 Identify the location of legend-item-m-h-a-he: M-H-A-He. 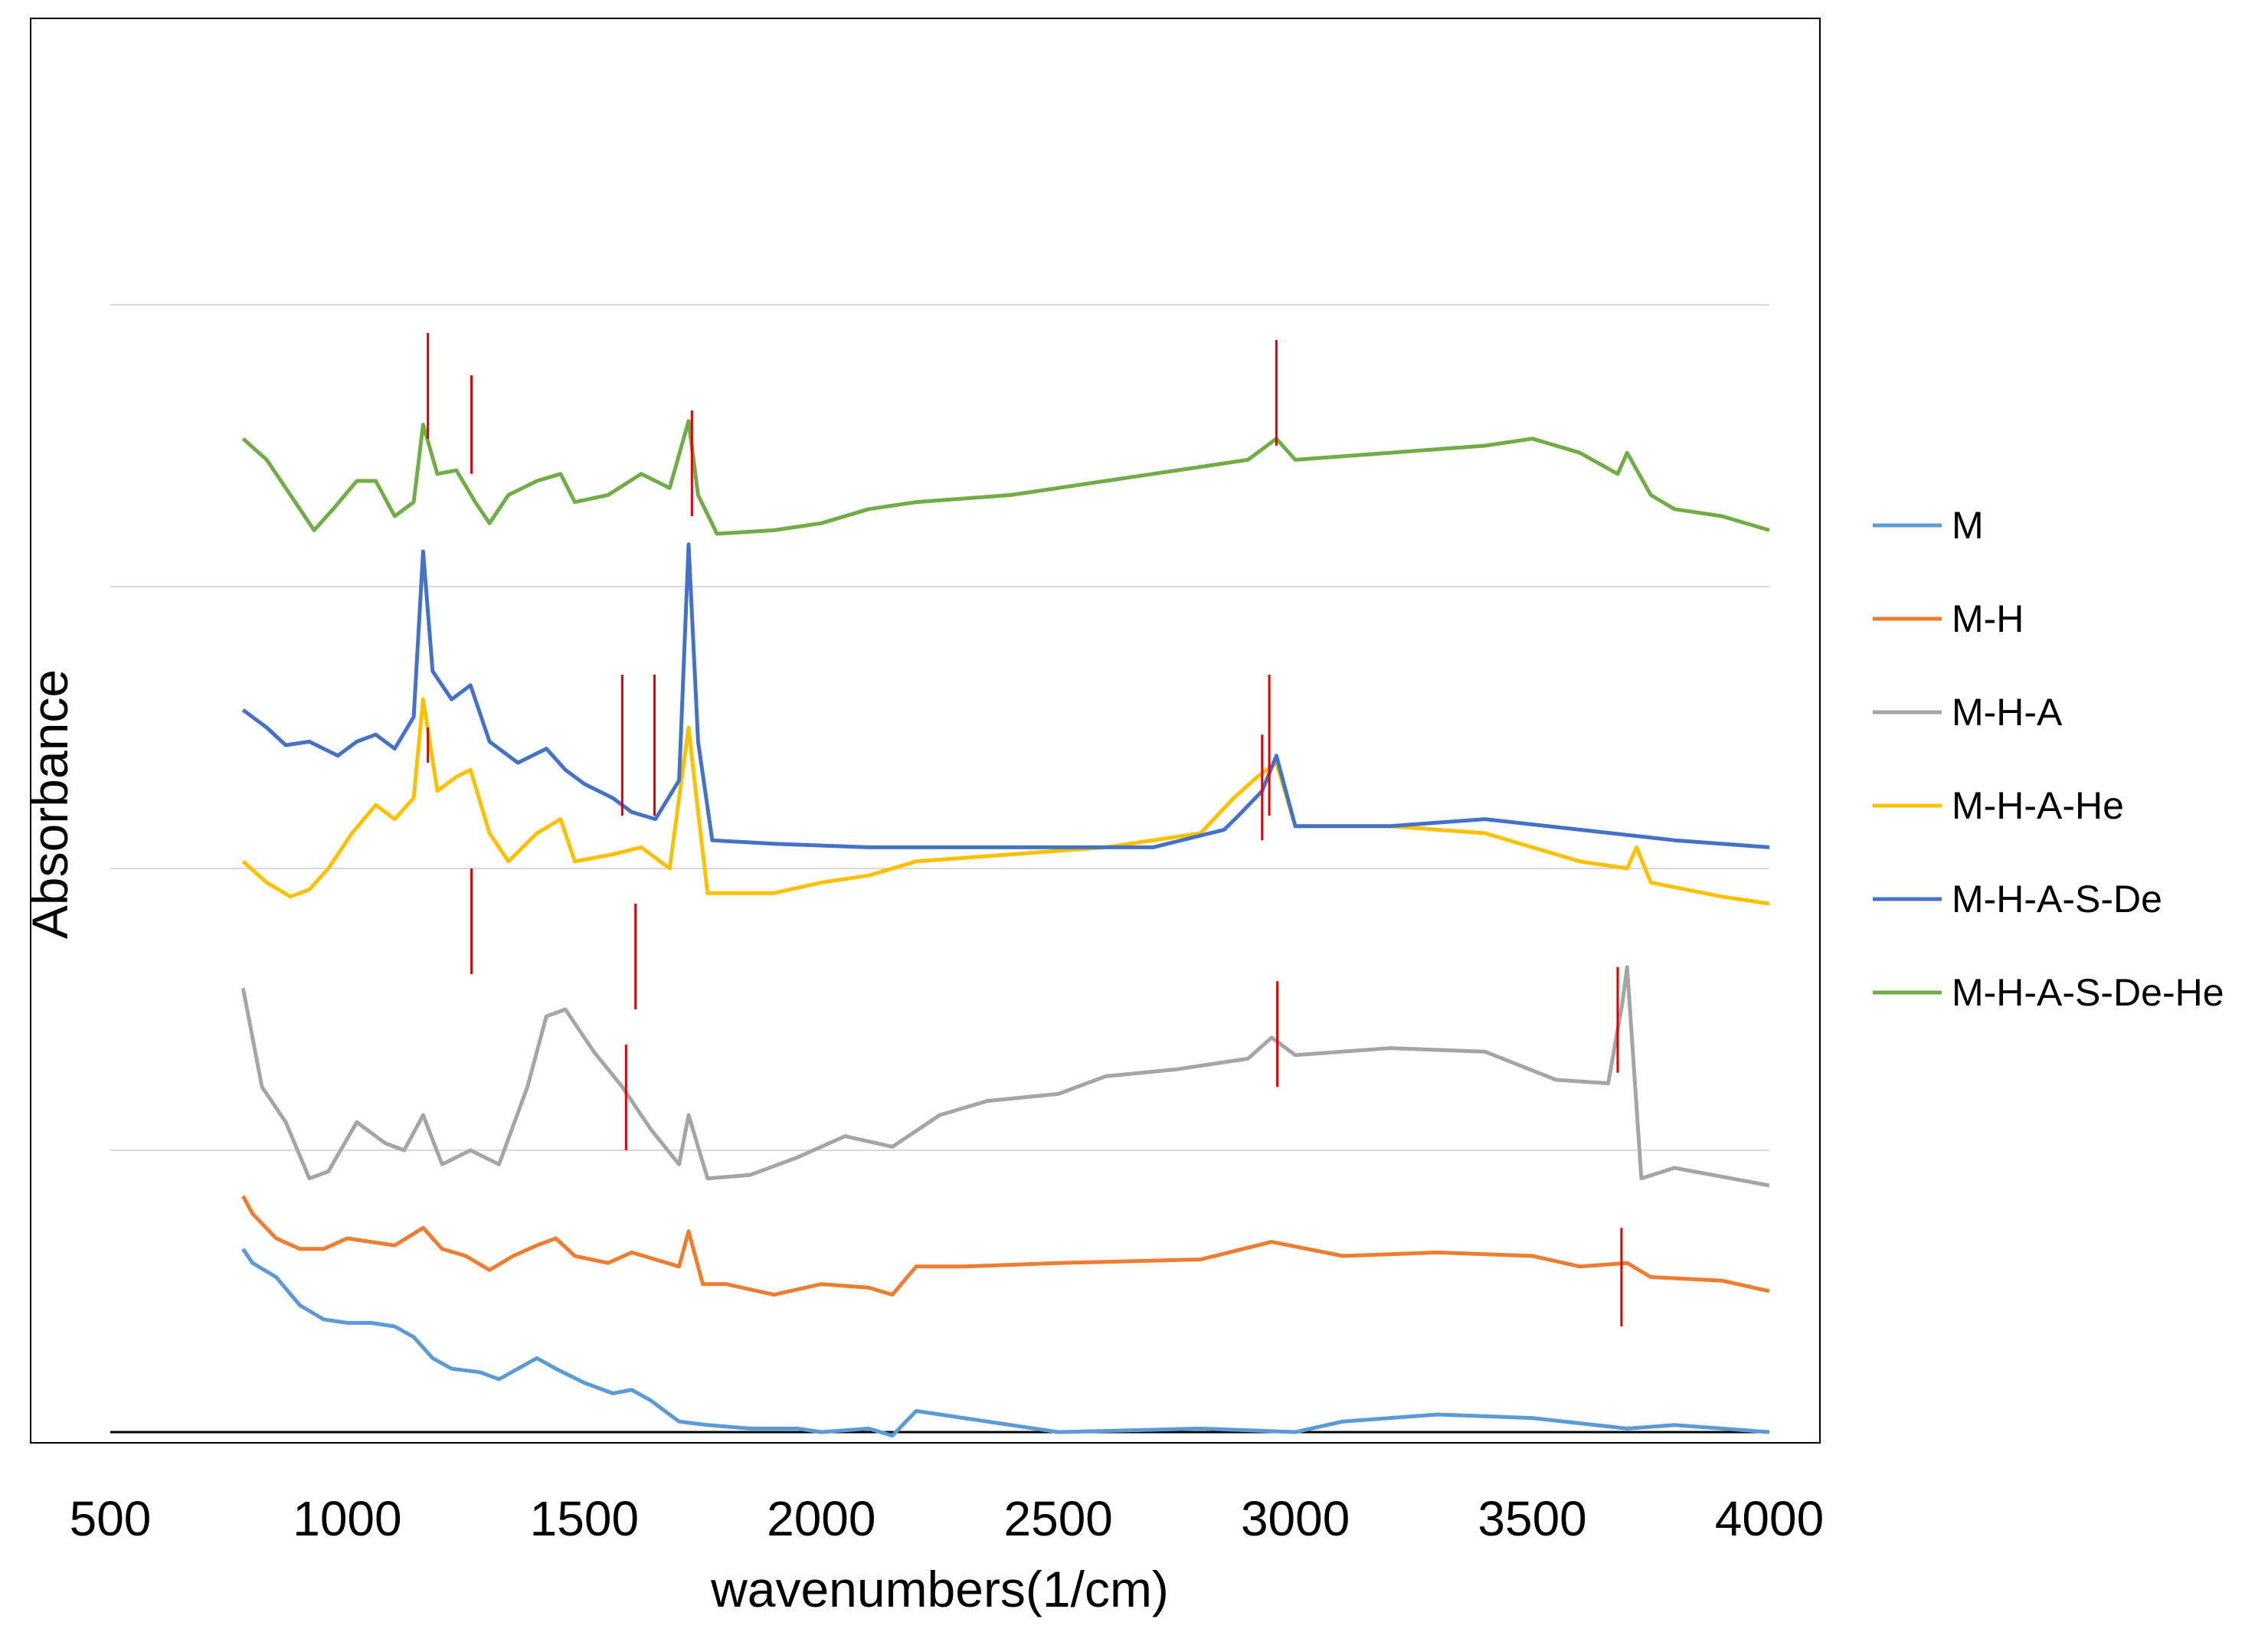
(1998, 805).